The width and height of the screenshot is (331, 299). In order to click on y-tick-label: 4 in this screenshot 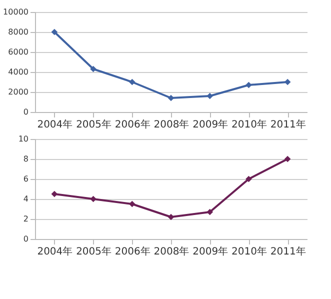, I will do `click(25, 199)`.